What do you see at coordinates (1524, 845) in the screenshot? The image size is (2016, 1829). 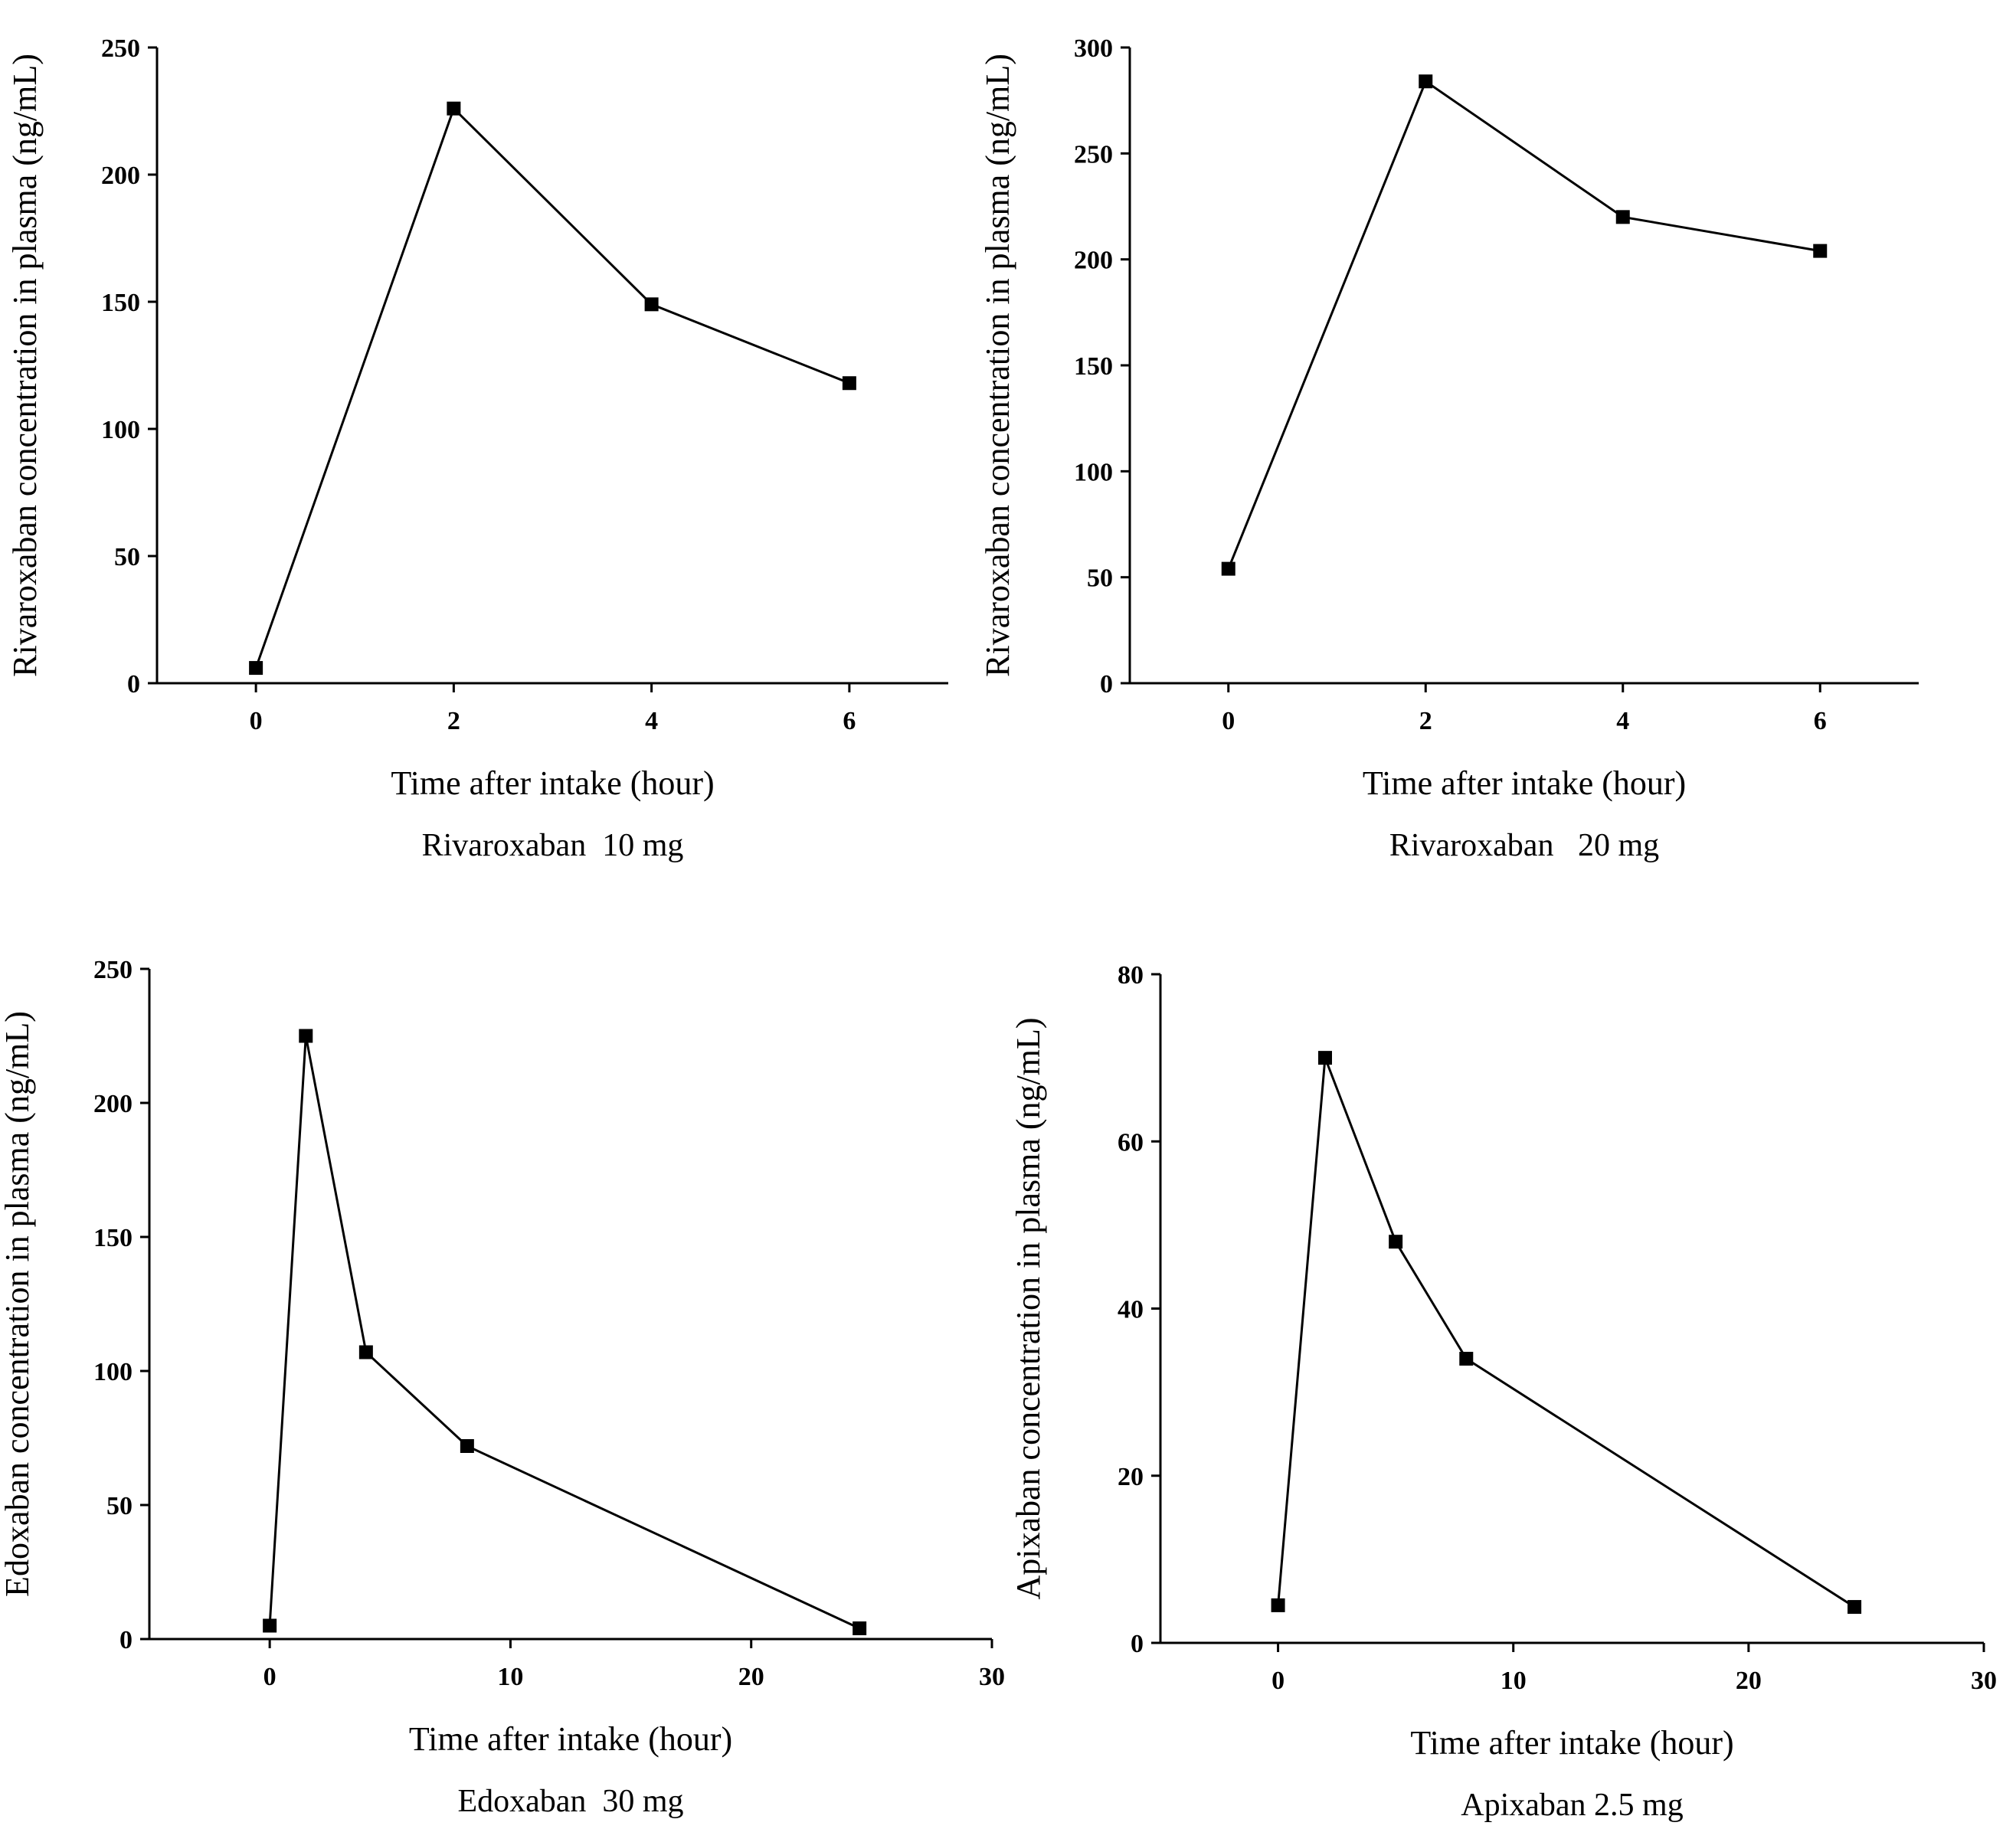 I see `panel-caption: Rivaroxaban 20 mg` at bounding box center [1524, 845].